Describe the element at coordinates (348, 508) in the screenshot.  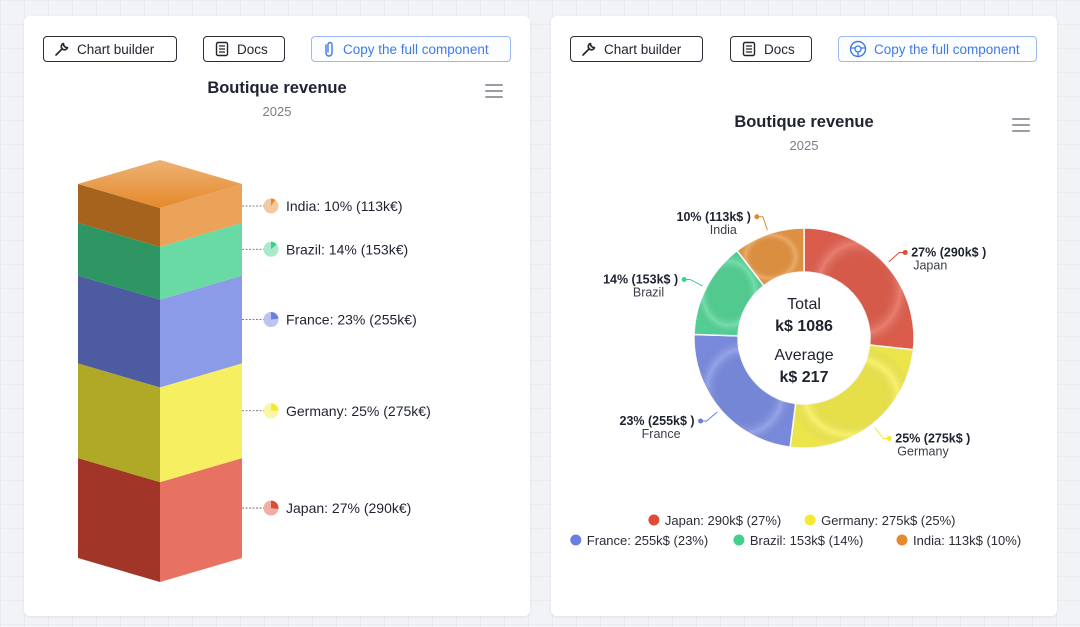
I see `data-label-japan: Japan: 27% (290k€)` at that location.